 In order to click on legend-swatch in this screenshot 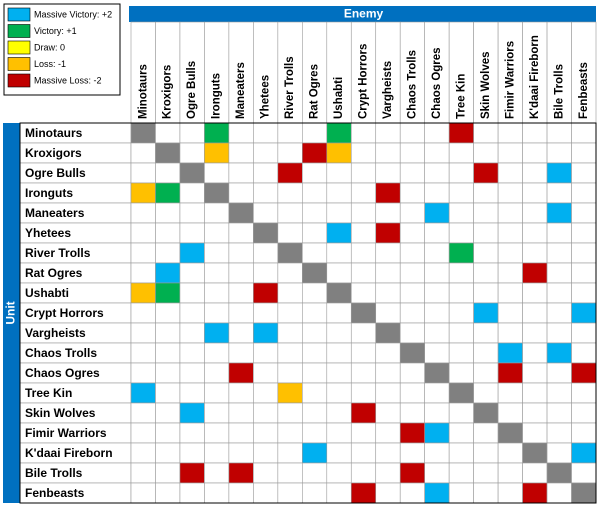, I will do `click(19, 31)`.